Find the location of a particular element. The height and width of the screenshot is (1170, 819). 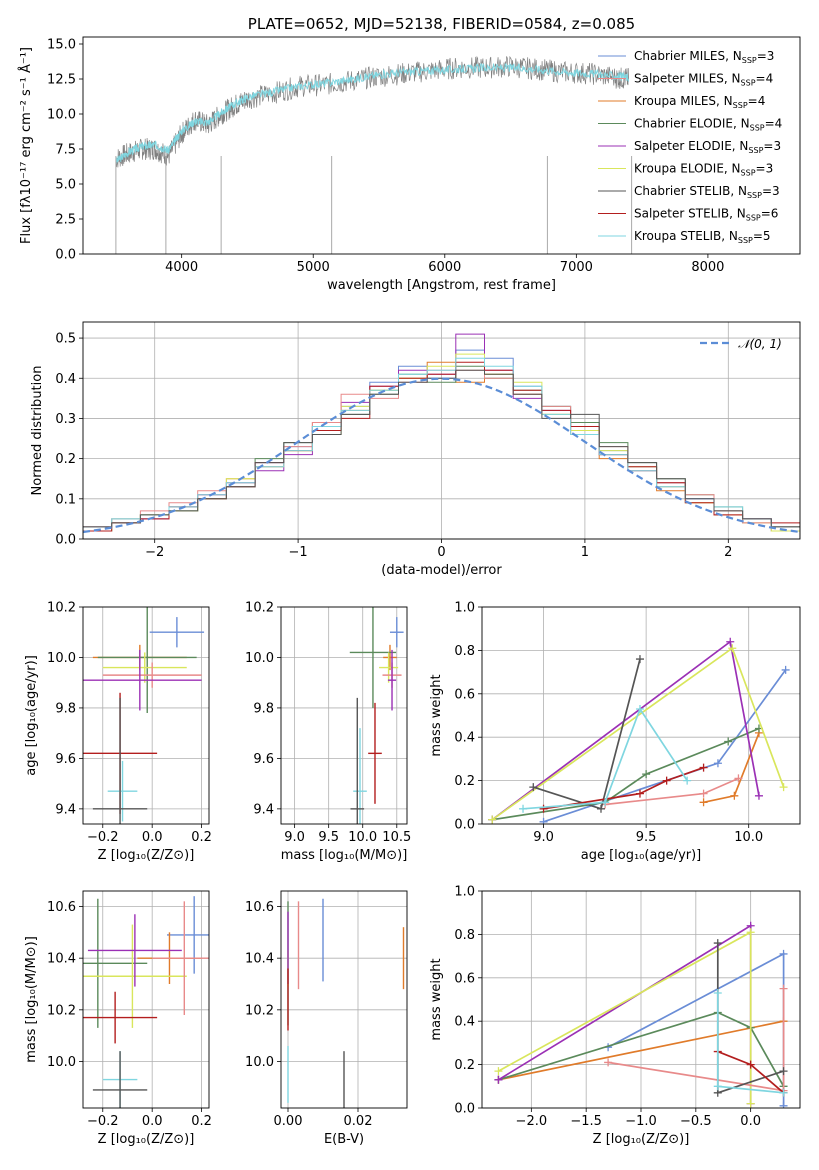

x-tick-label: −1 is located at coordinates (298, 552).